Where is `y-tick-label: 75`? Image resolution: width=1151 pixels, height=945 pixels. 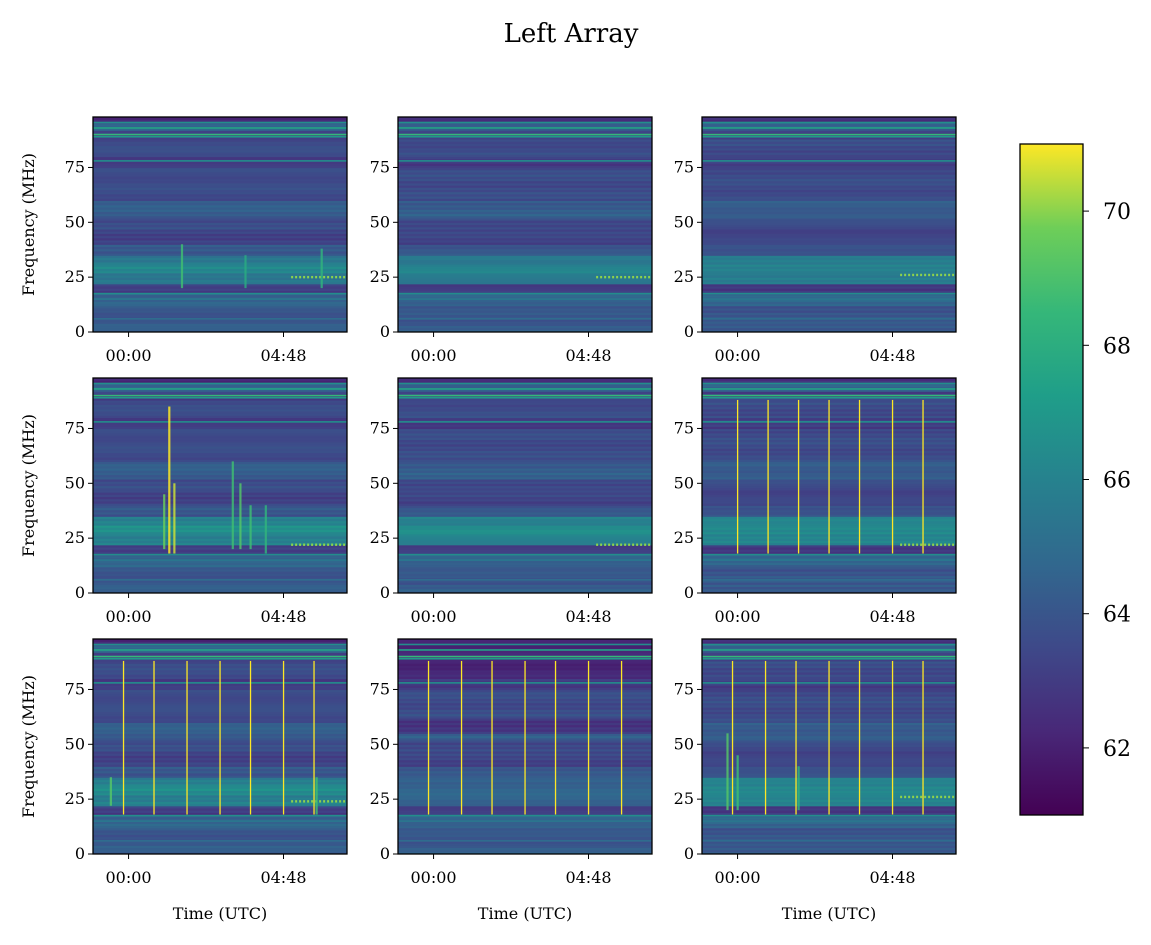
y-tick-label: 75 is located at coordinates (380, 688).